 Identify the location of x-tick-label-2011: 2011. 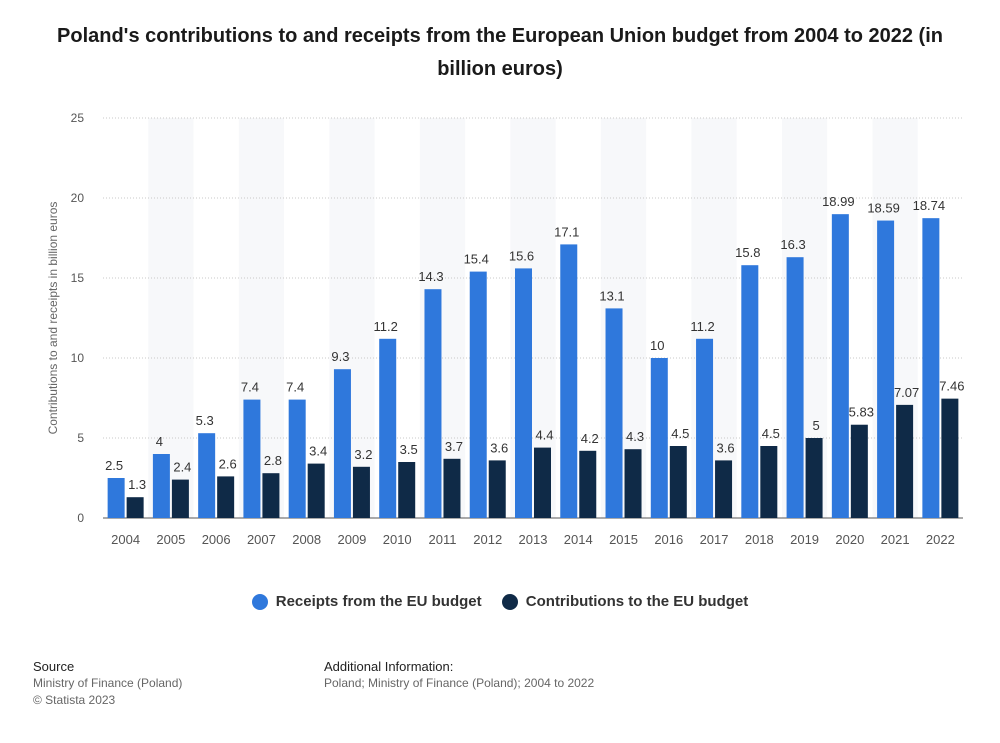
(442, 539).